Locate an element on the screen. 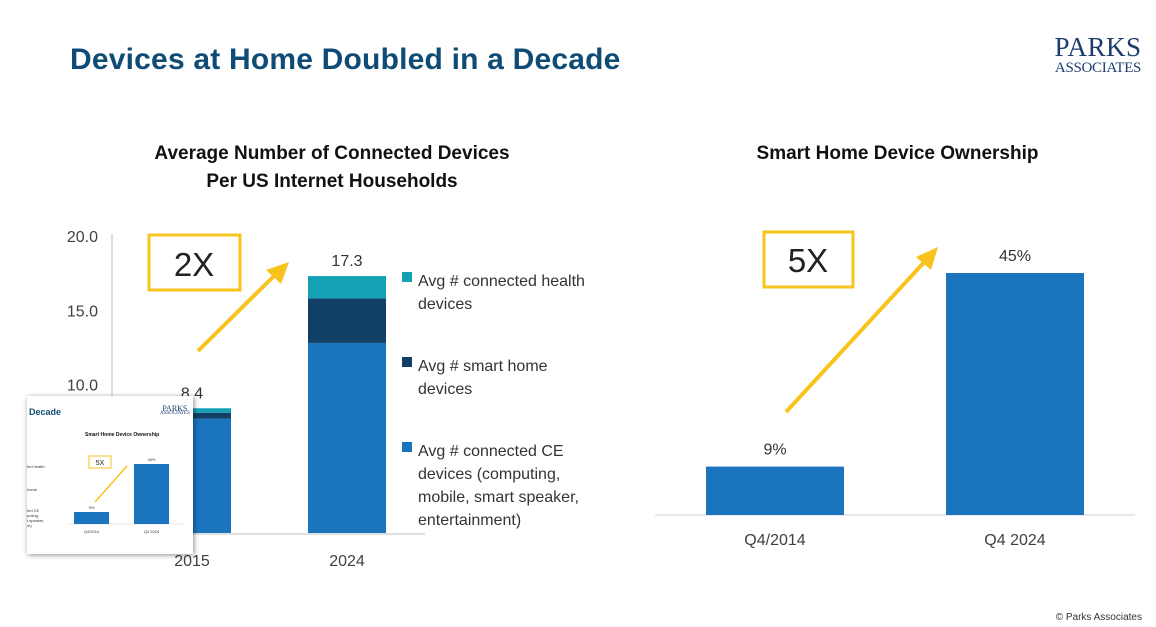 This screenshot has height=627, width=1156. inset-value-label: 9% is located at coordinates (92, 507).